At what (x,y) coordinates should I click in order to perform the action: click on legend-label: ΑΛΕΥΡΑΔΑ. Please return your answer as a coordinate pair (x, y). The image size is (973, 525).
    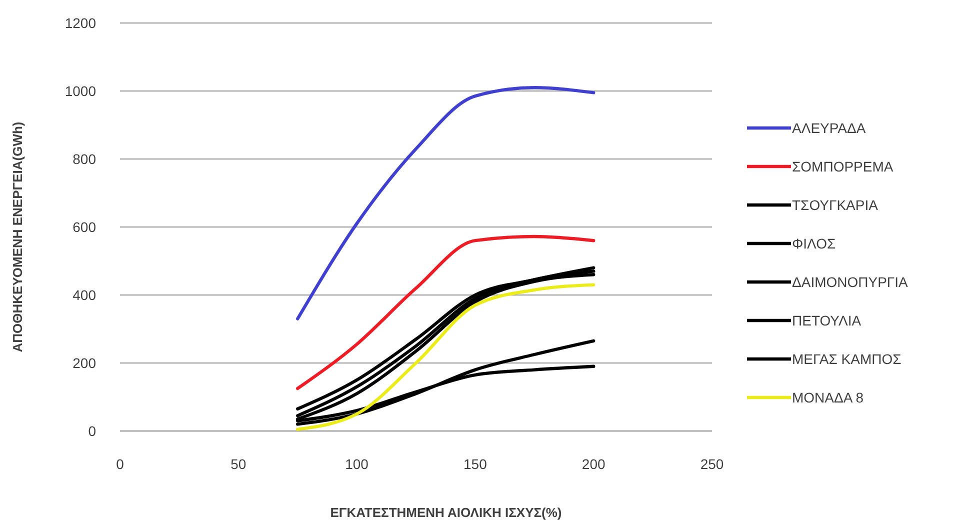
    Looking at the image, I should click on (829, 128).